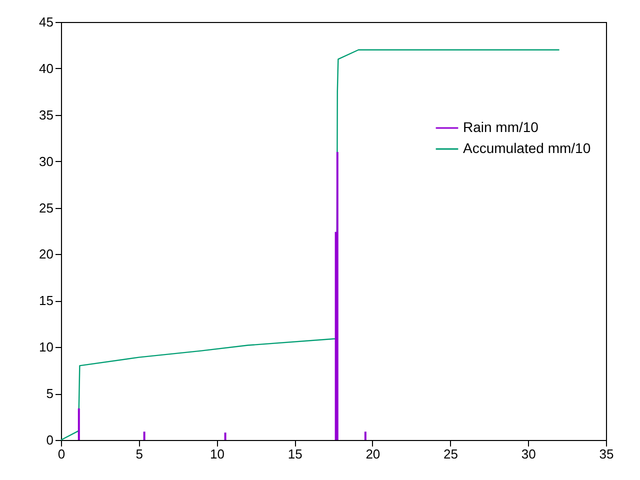 The height and width of the screenshot is (480, 640). Describe the element at coordinates (50, 394) in the screenshot. I see `y-tick-label: 5` at that location.